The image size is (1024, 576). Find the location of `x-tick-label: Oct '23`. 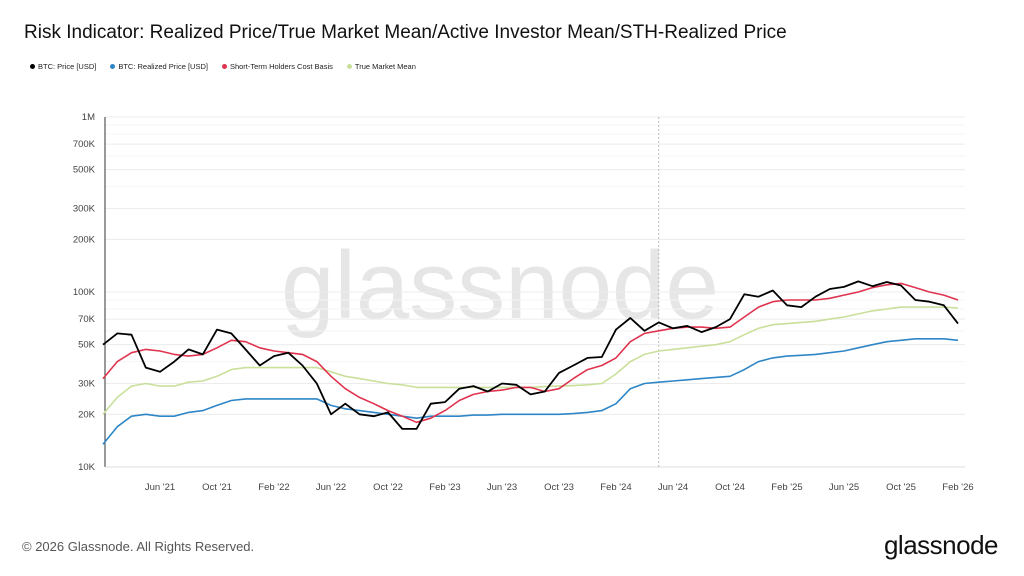

x-tick-label: Oct '23 is located at coordinates (559, 487).